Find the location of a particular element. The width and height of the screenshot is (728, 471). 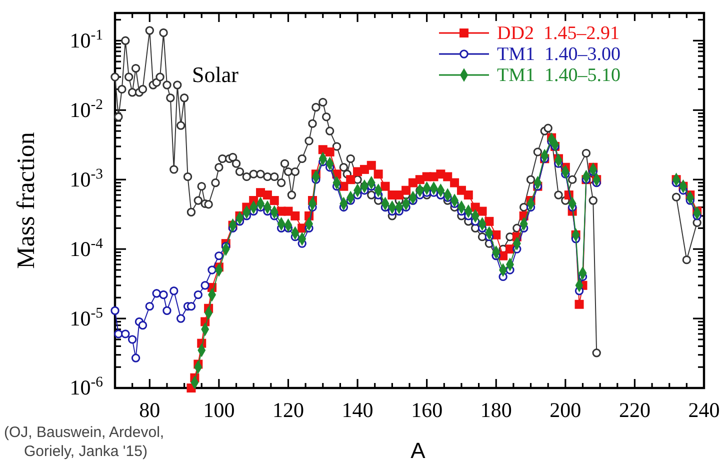

y-tick-label: 10$^{-3}$ is located at coordinates (86, 179).